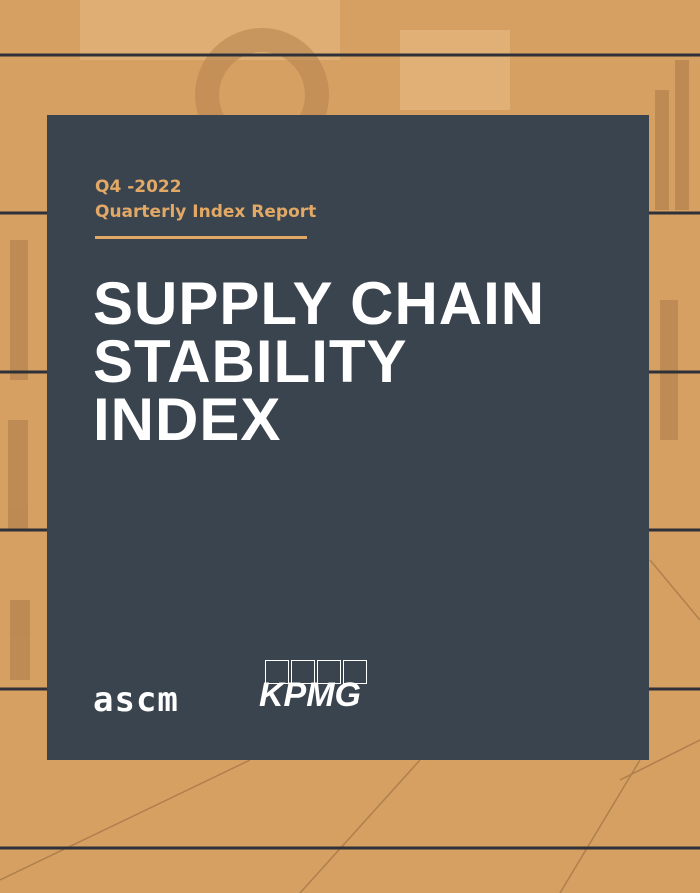 The image size is (700, 893). I want to click on title-line: INDEX, so click(187, 419).